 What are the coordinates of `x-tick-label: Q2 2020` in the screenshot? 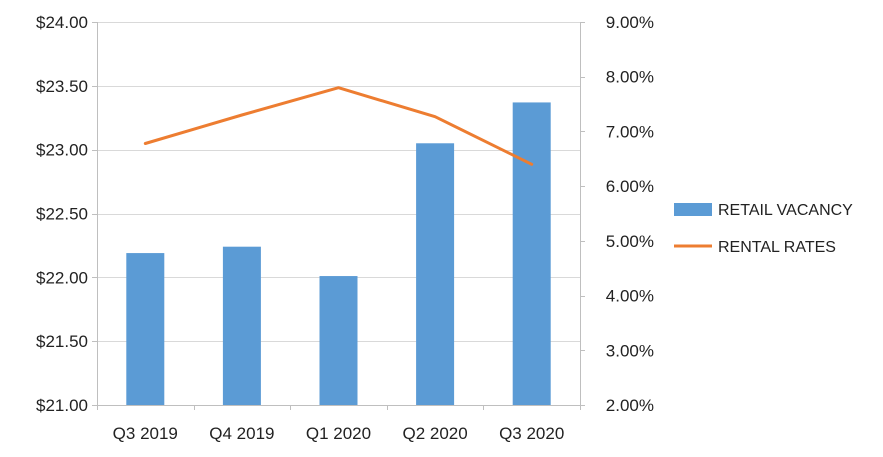 It's located at (434, 433).